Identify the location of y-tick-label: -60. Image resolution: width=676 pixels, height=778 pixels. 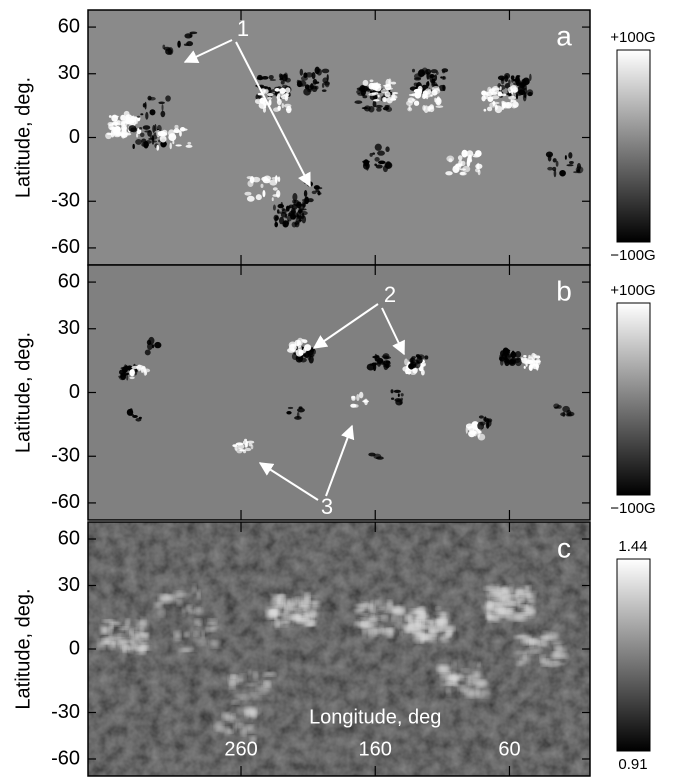
(65, 502).